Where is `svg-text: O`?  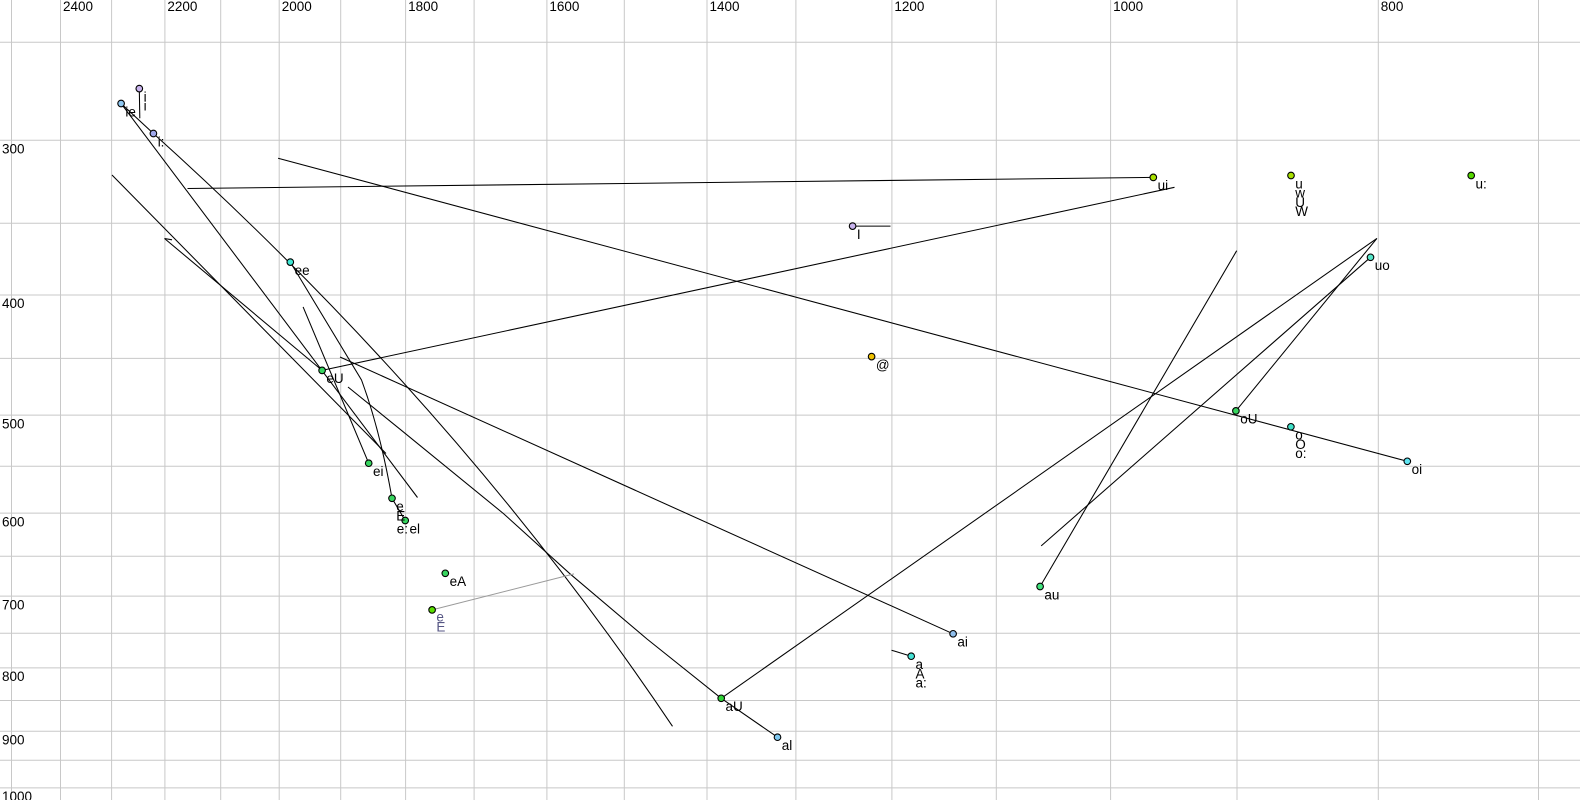
svg-text: O is located at coordinates (1300, 444).